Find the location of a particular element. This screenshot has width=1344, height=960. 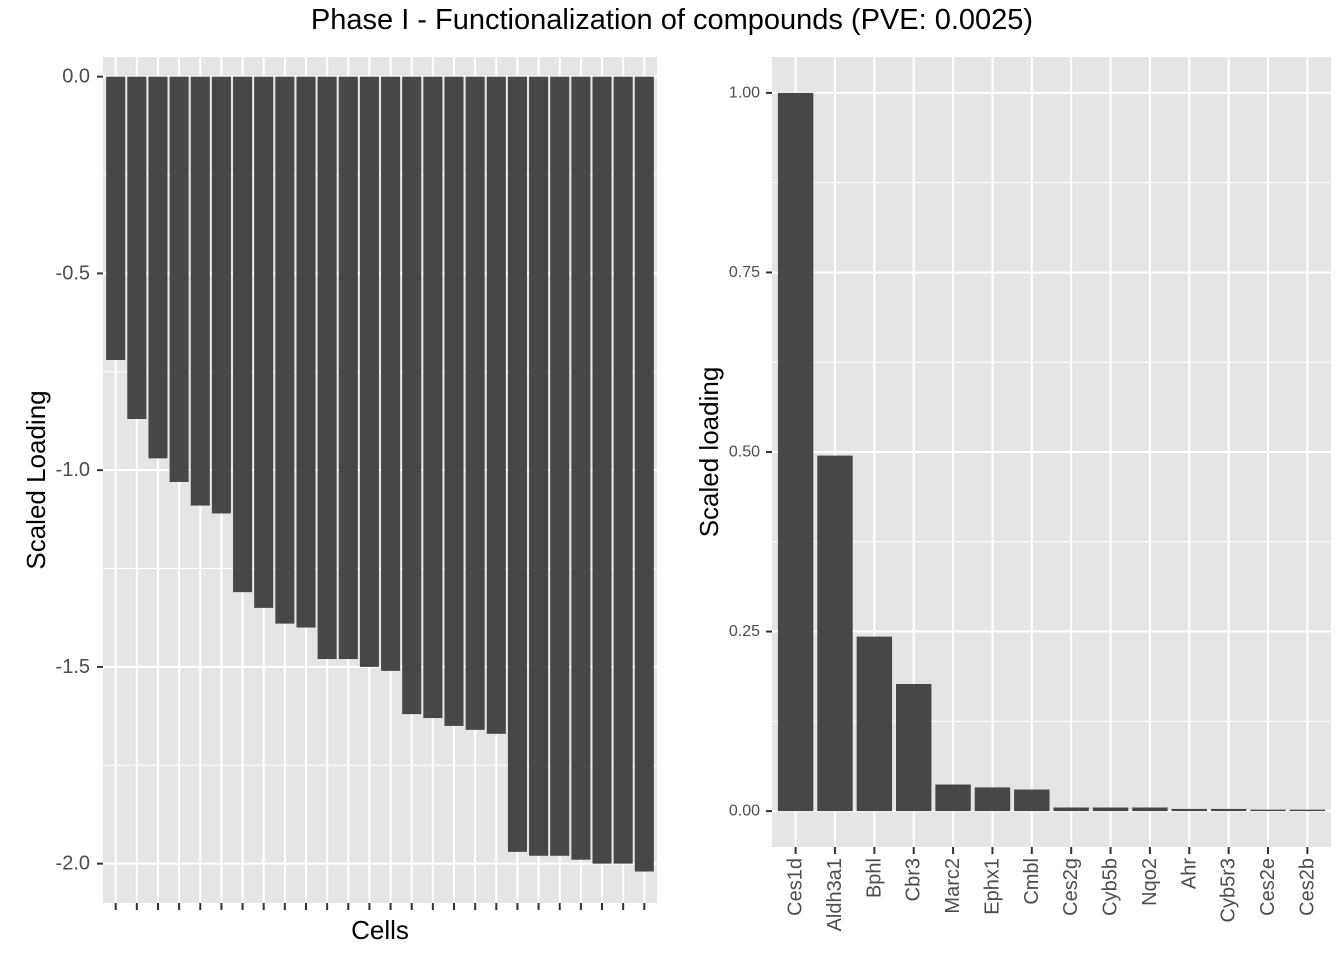

x-tick-label: Cyb5b is located at coordinates (1111, 887).